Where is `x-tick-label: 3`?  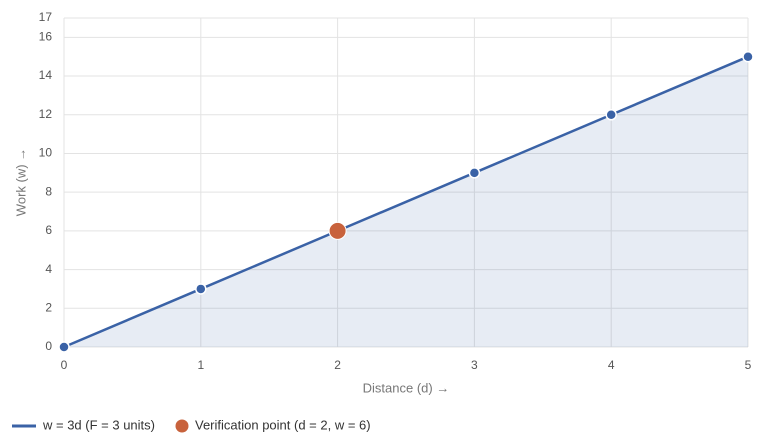
x-tick-label: 3 is located at coordinates (474, 365).